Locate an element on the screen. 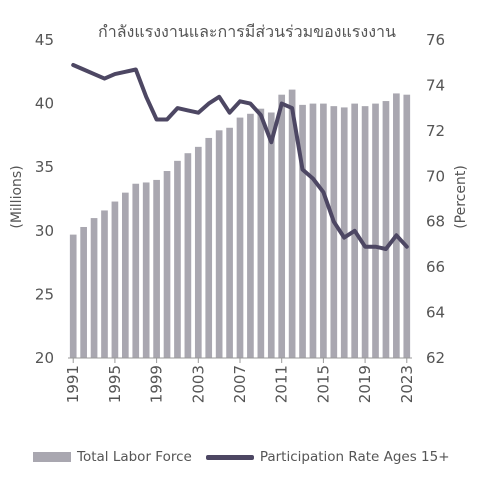 This screenshot has height=495, width=493. chart-title: กำลังแรงงานและการมีส่วนร่วมของแรงงาน is located at coordinates (247, 31).